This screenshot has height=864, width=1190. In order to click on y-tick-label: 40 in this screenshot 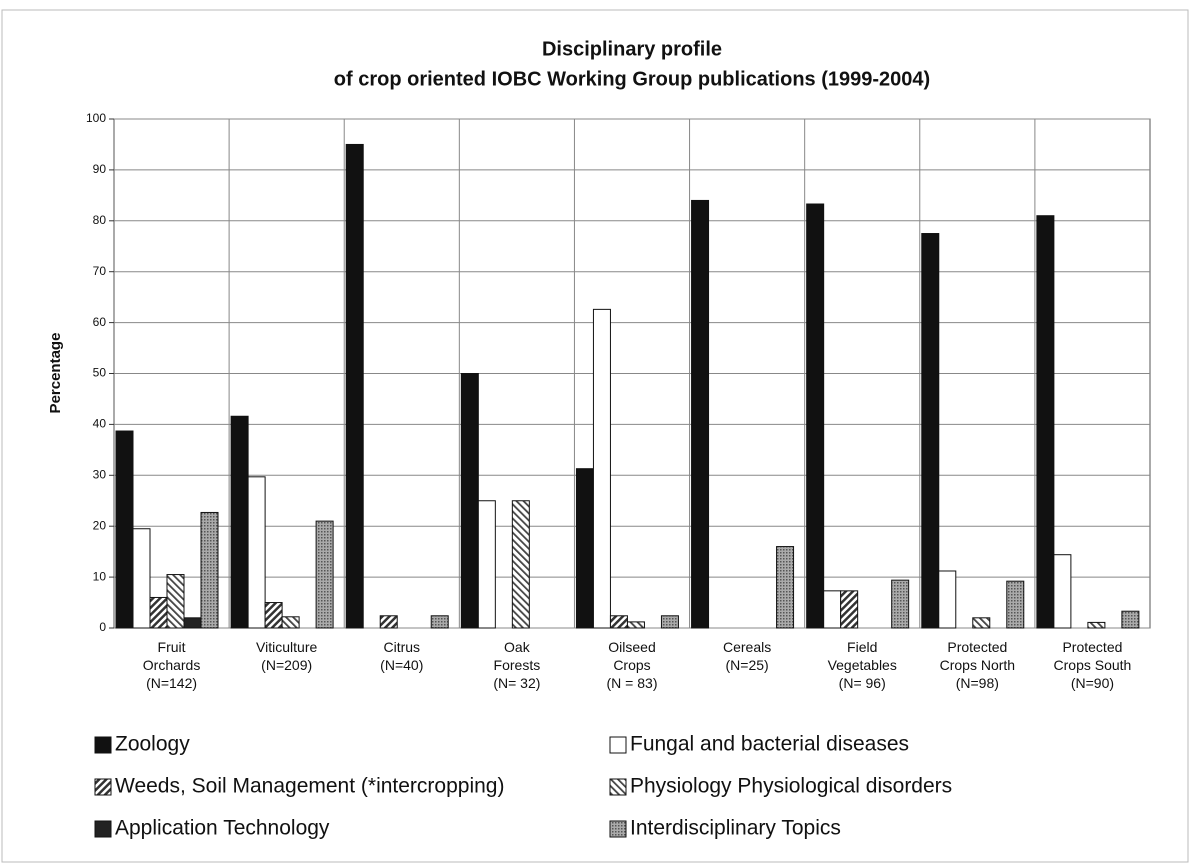, I will do `click(100, 424)`.